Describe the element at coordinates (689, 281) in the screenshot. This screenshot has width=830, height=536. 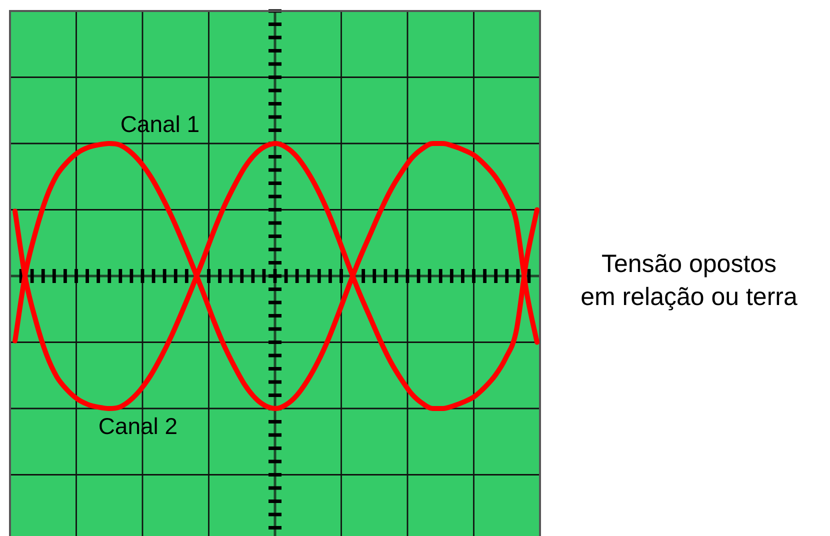
I see `text: Tensão opostos em relação ou terra` at that location.